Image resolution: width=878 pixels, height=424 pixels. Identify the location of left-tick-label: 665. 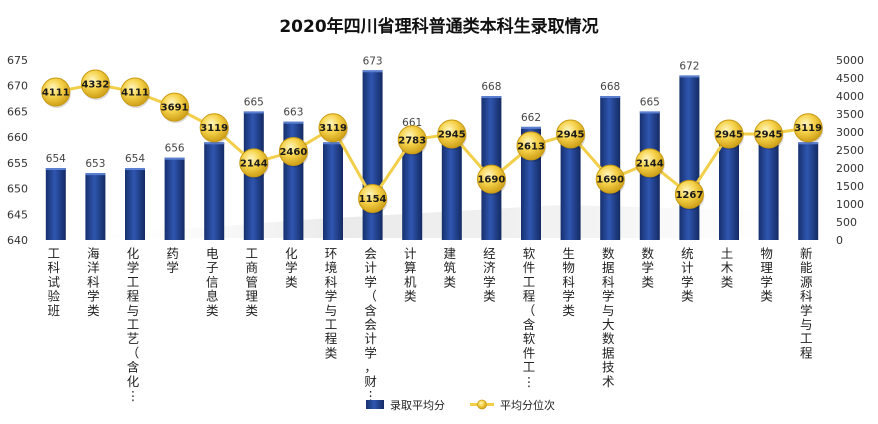
(17, 111).